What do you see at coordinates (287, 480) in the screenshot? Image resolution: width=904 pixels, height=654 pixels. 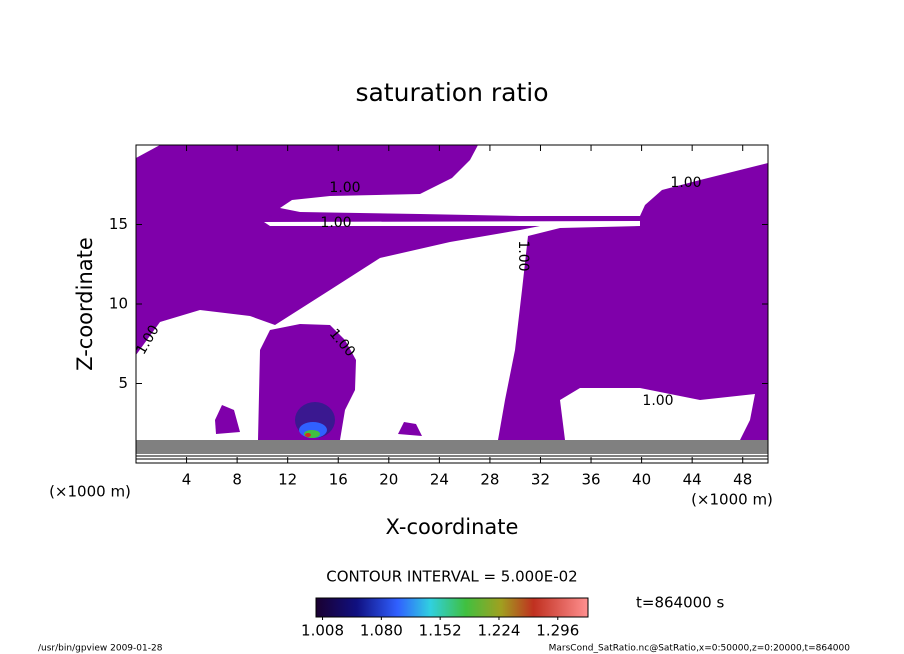 I see `x-tick-label: 12` at bounding box center [287, 480].